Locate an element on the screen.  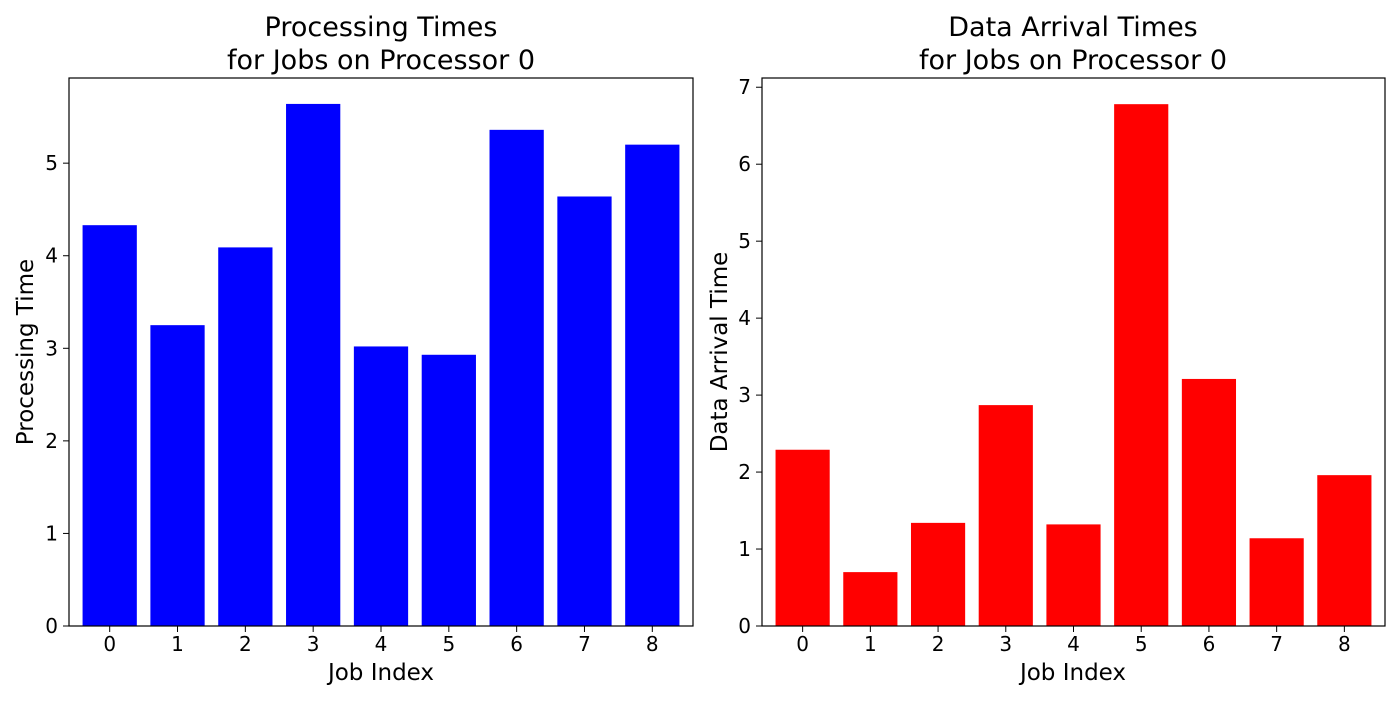
y-axis-label: Processing Time is located at coordinates (26, 352).